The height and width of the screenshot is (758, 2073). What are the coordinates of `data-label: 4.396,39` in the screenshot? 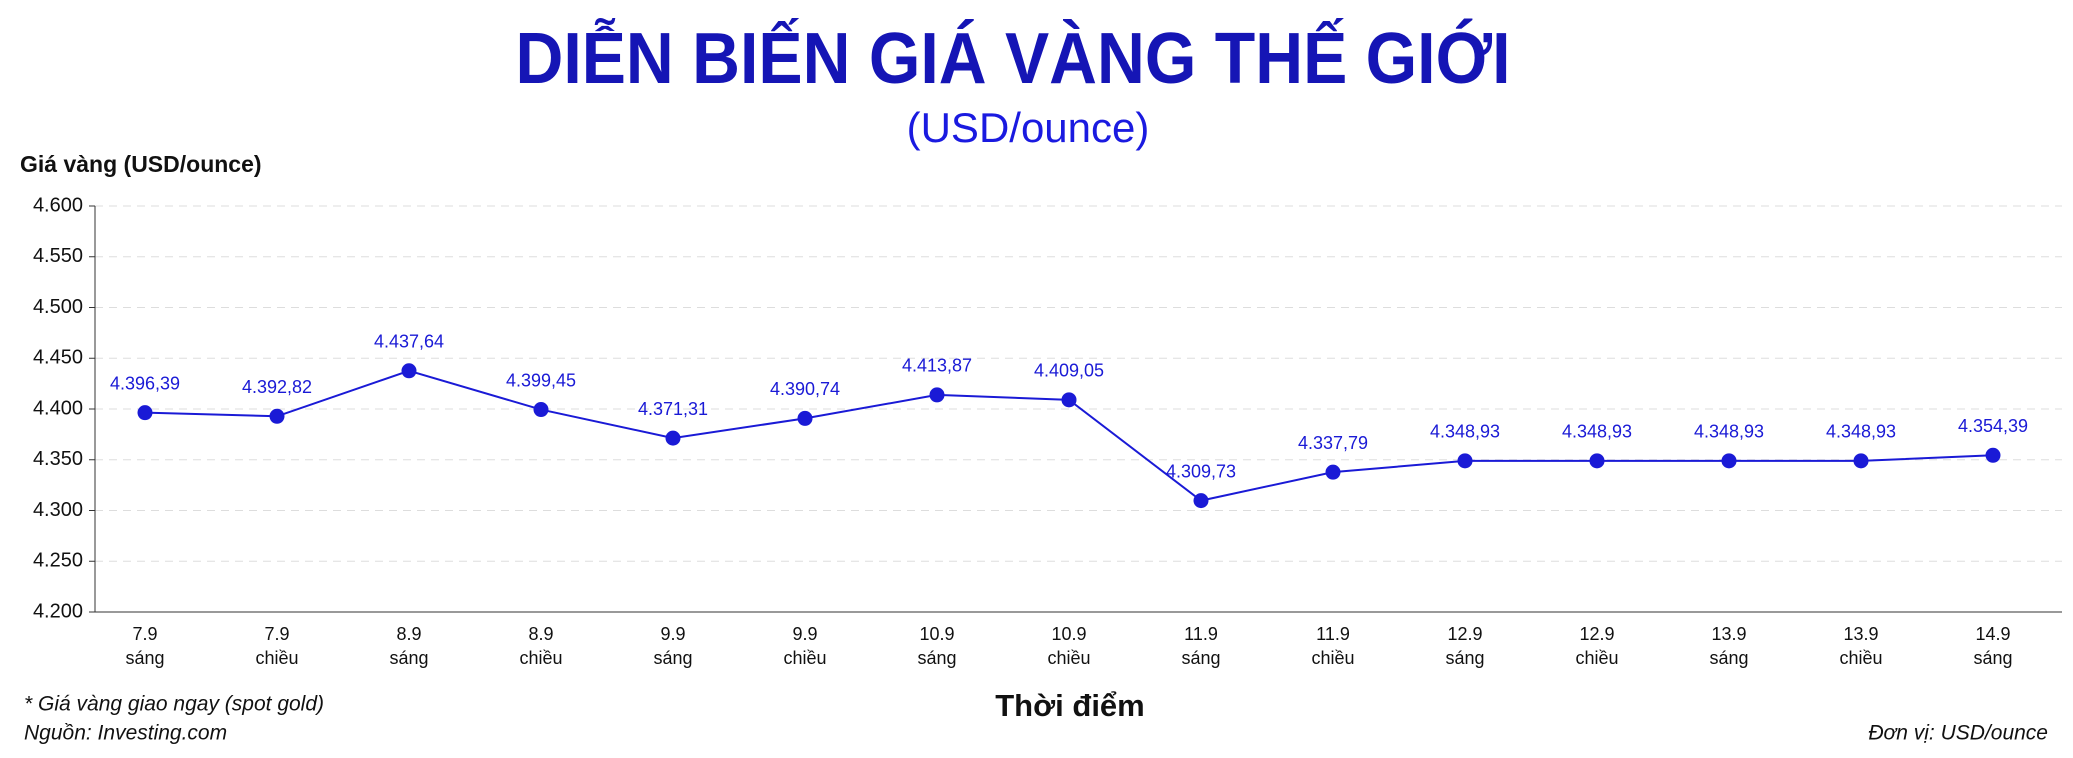 It's located at (145, 383).